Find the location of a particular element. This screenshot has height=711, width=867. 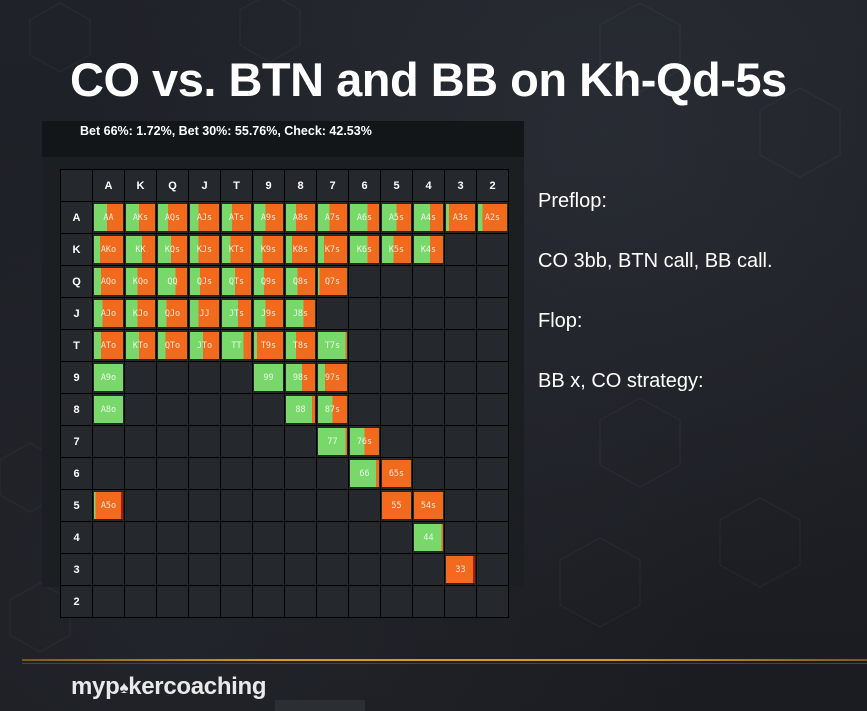

hand-cell-KQo: KQo is located at coordinates (141, 282).